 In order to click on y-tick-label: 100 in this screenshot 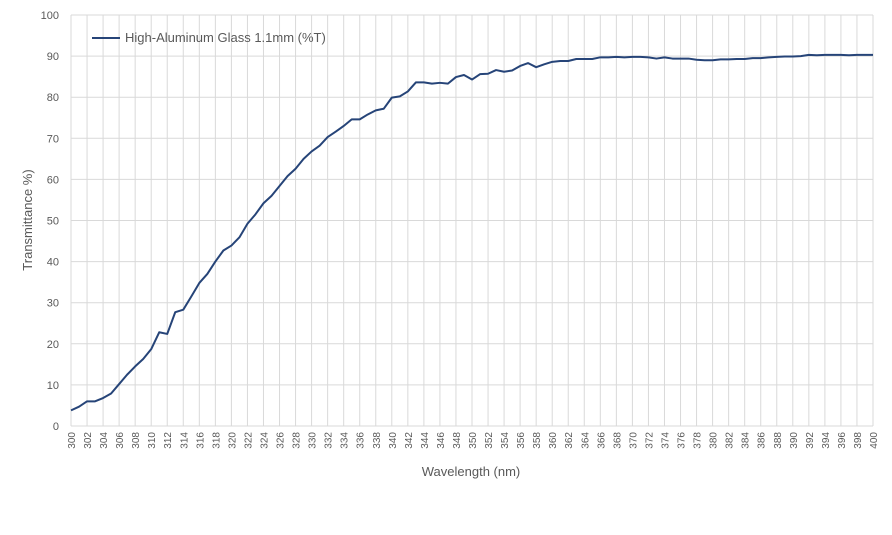, I will do `click(50, 16)`.